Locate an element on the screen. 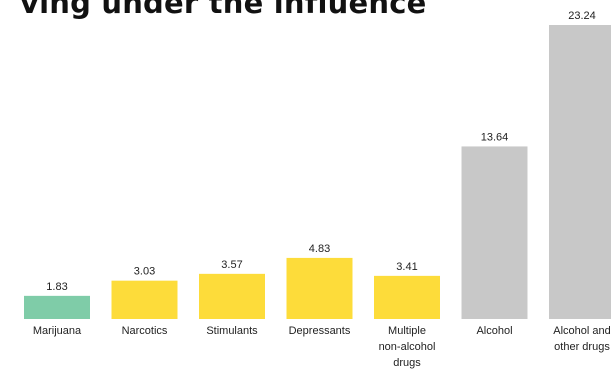 The height and width of the screenshot is (372, 611). category-label-1-0: Narcotics is located at coordinates (145, 331).